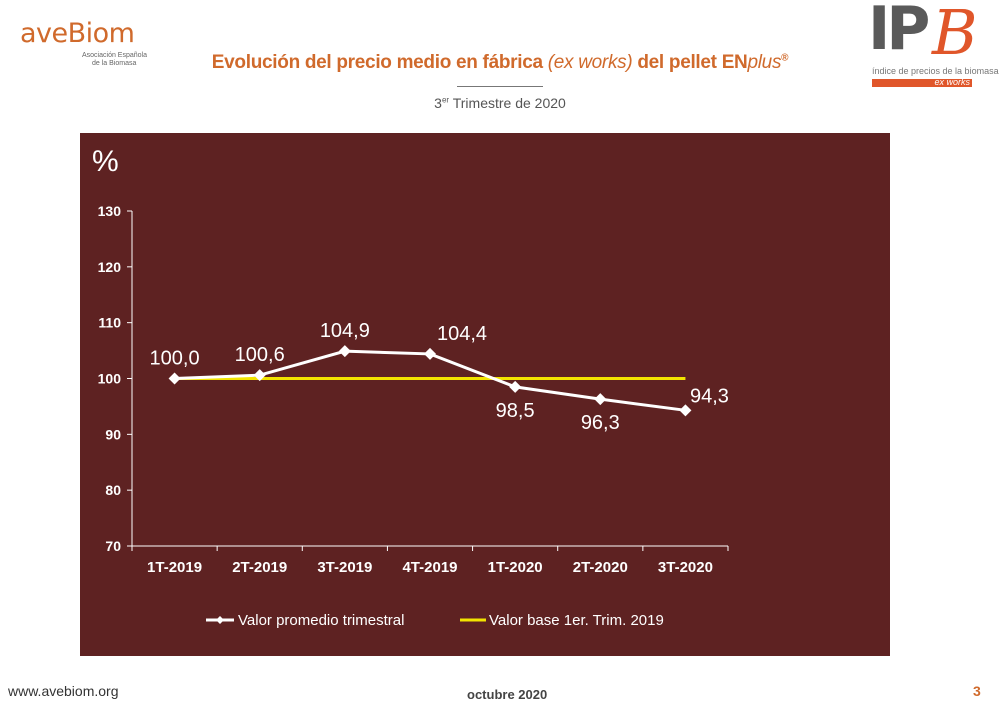 The image size is (1000, 706). I want to click on subtitle-rest: Trimestre de 2020, so click(507, 103).